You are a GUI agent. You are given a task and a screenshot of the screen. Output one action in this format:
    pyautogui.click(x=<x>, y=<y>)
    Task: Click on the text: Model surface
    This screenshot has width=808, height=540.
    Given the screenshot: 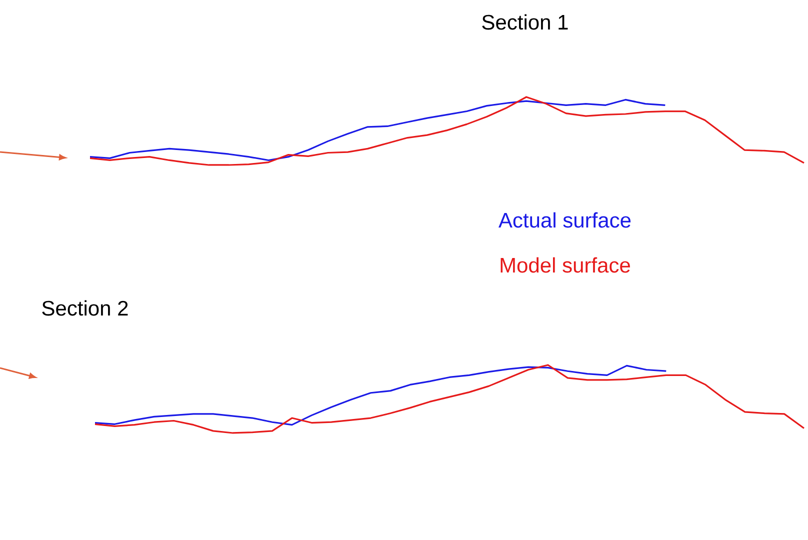 What is the action you would take?
    pyautogui.click(x=565, y=265)
    